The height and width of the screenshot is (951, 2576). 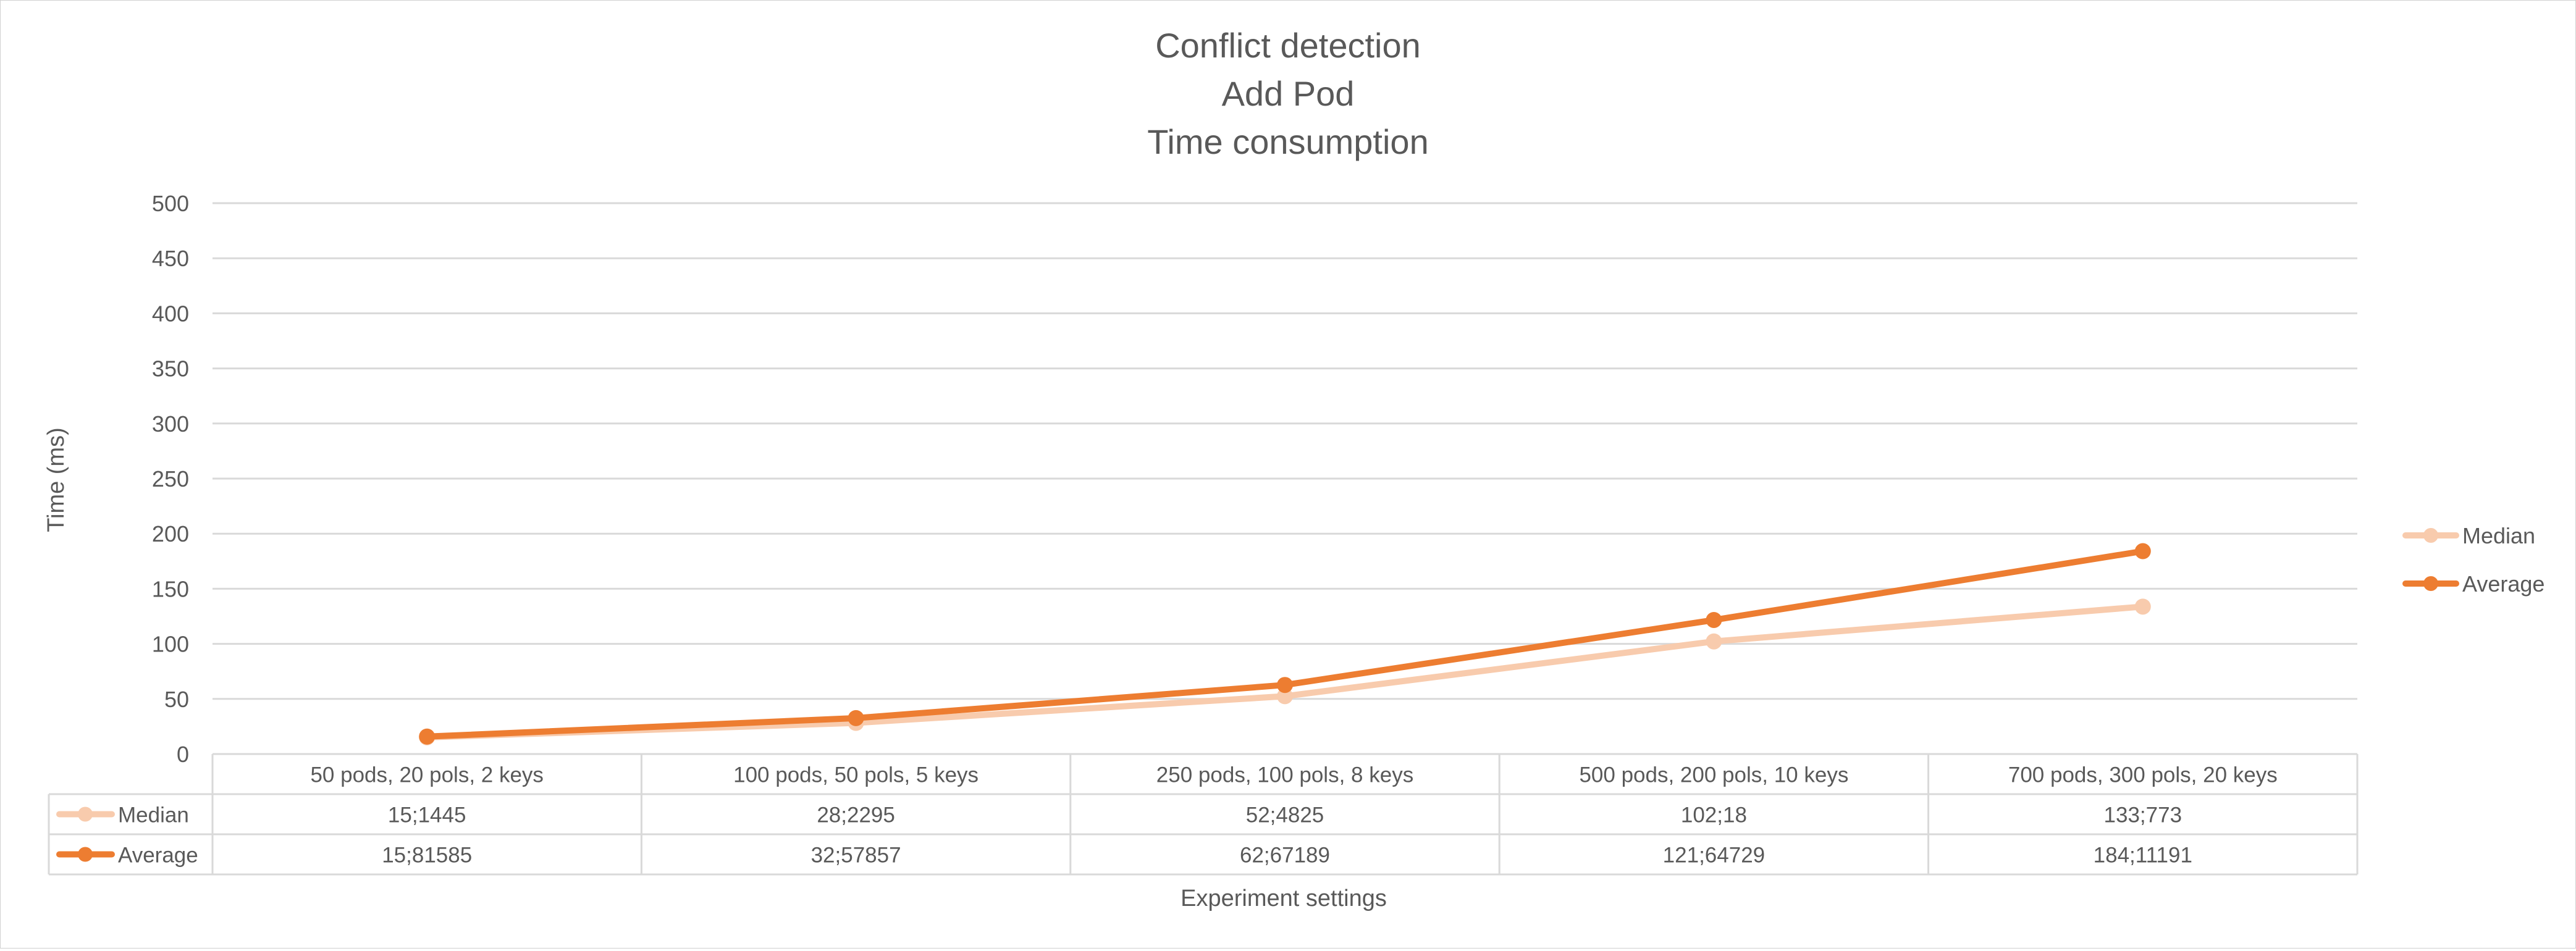 I want to click on y-tick-label: 300, so click(x=170, y=424).